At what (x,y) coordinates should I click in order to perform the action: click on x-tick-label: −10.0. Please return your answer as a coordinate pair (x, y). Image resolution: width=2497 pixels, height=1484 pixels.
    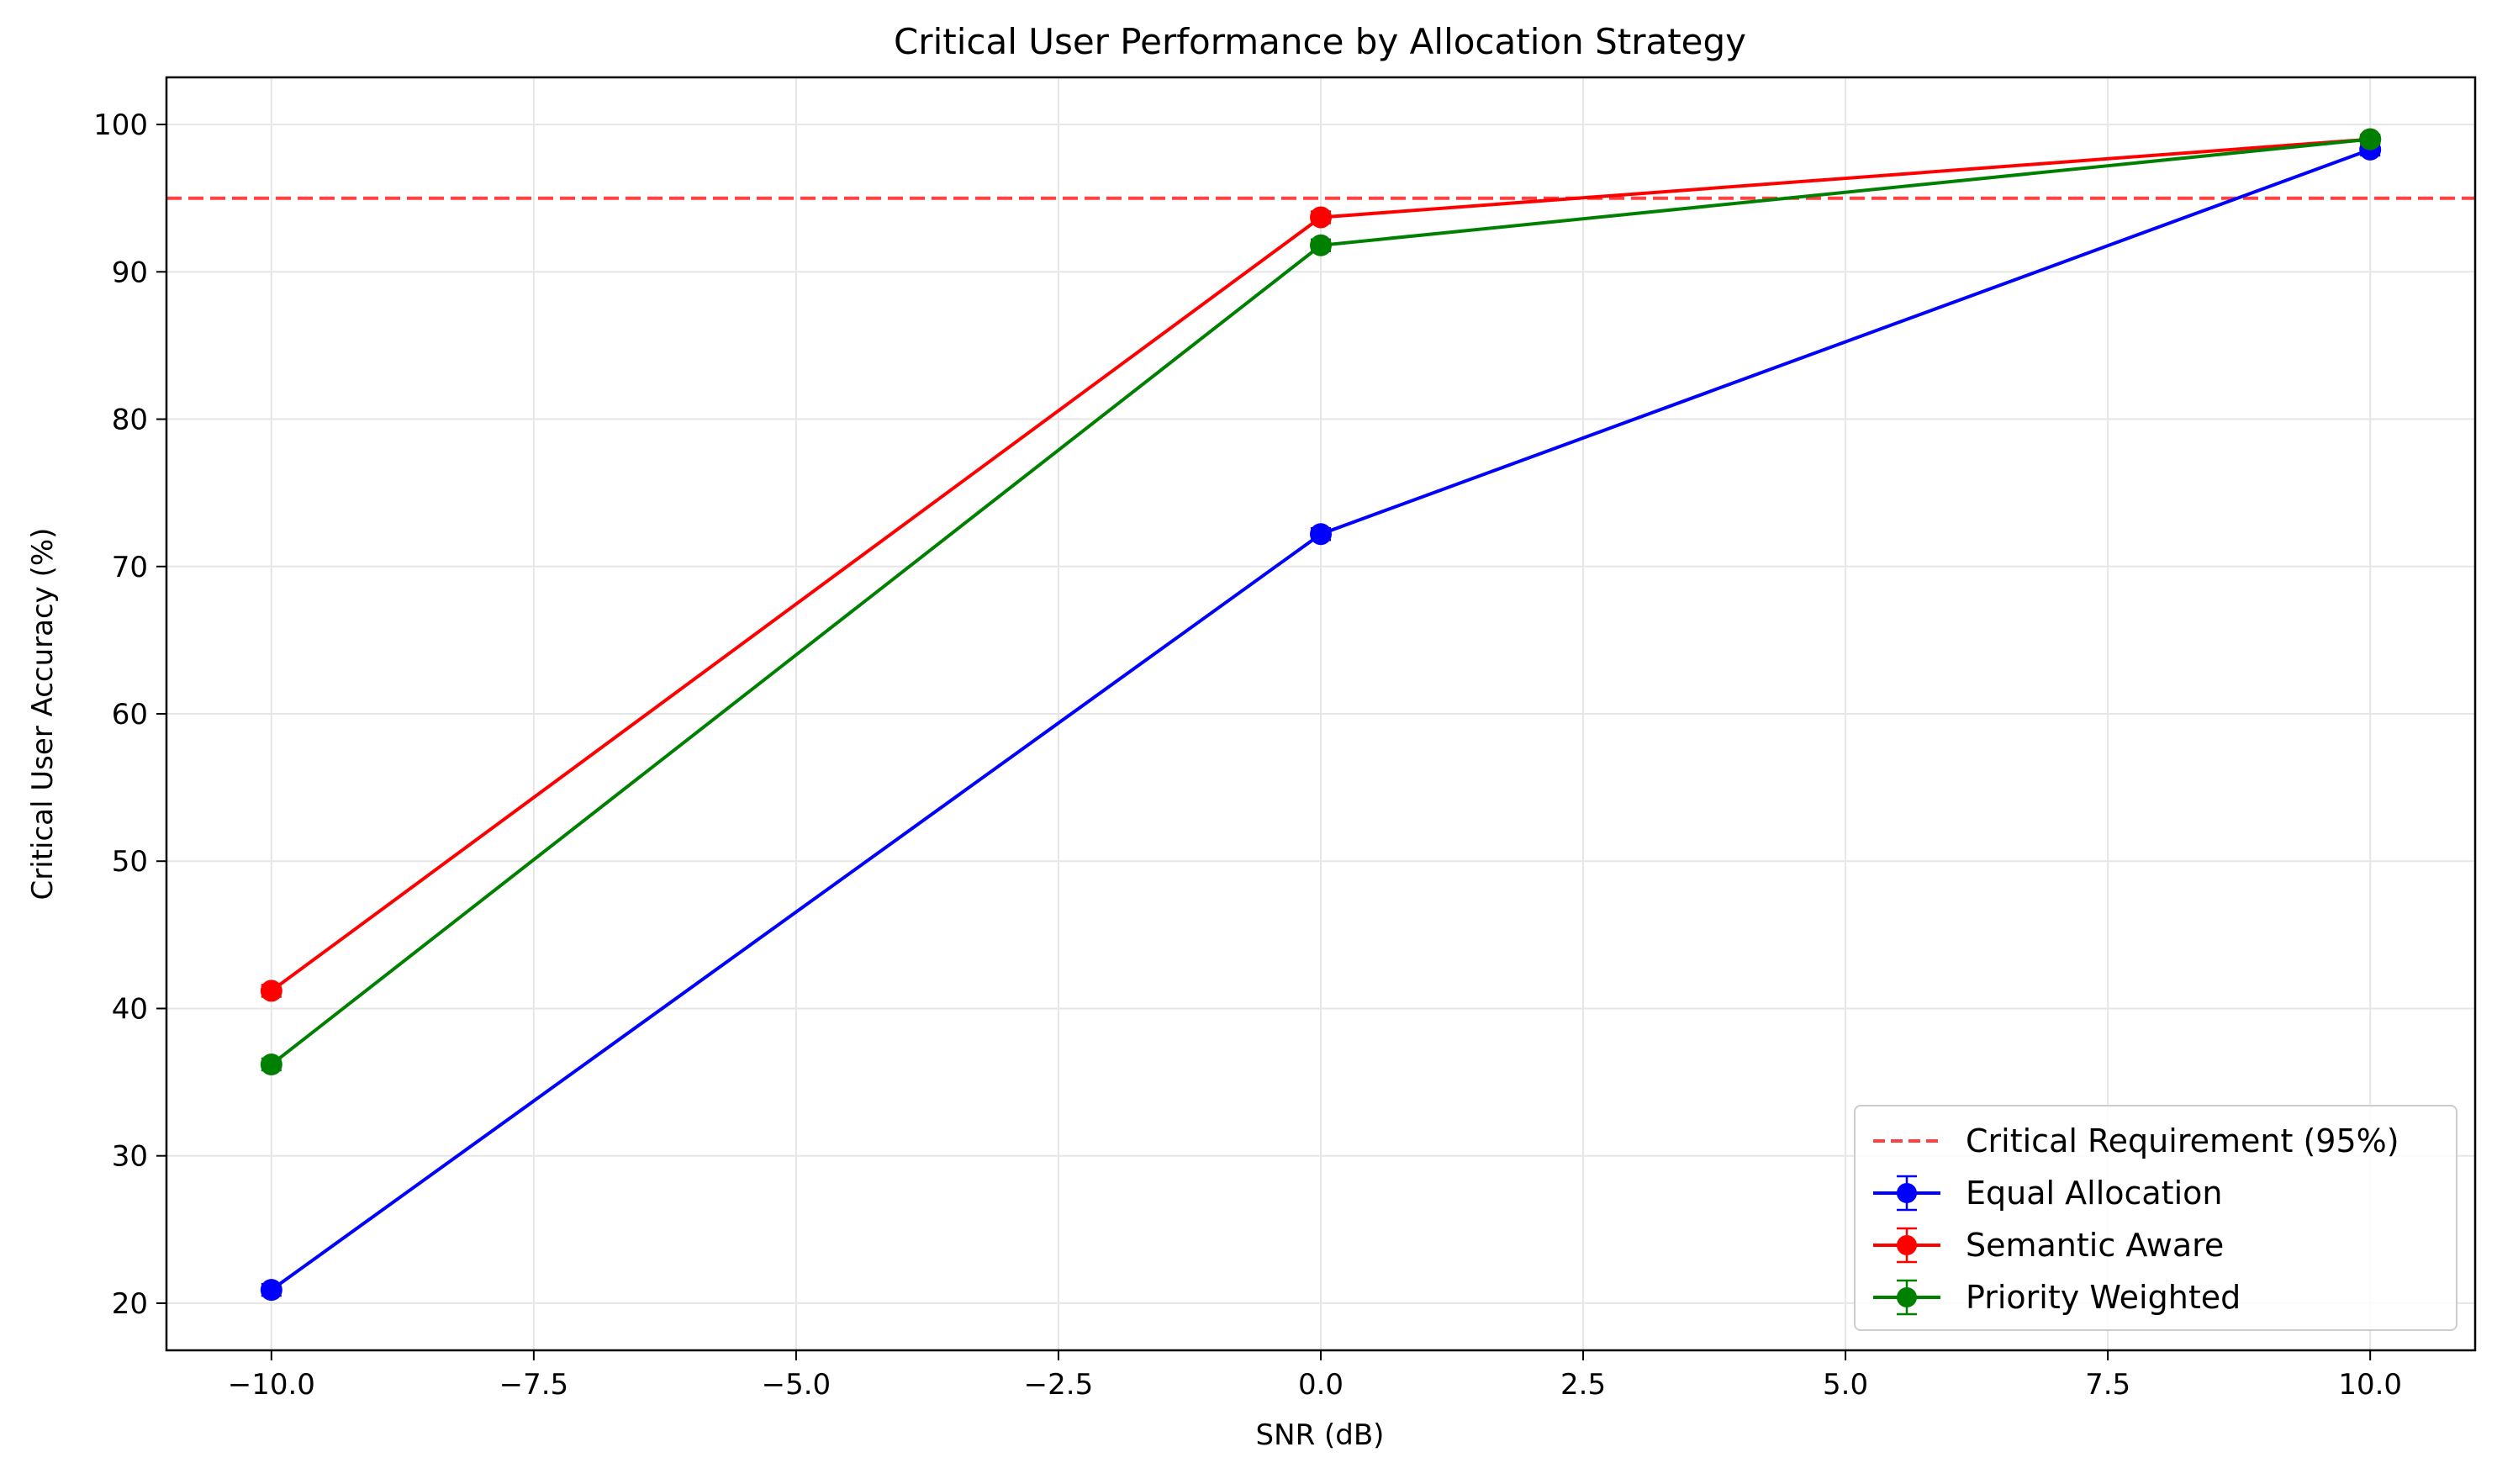
    Looking at the image, I should click on (271, 1385).